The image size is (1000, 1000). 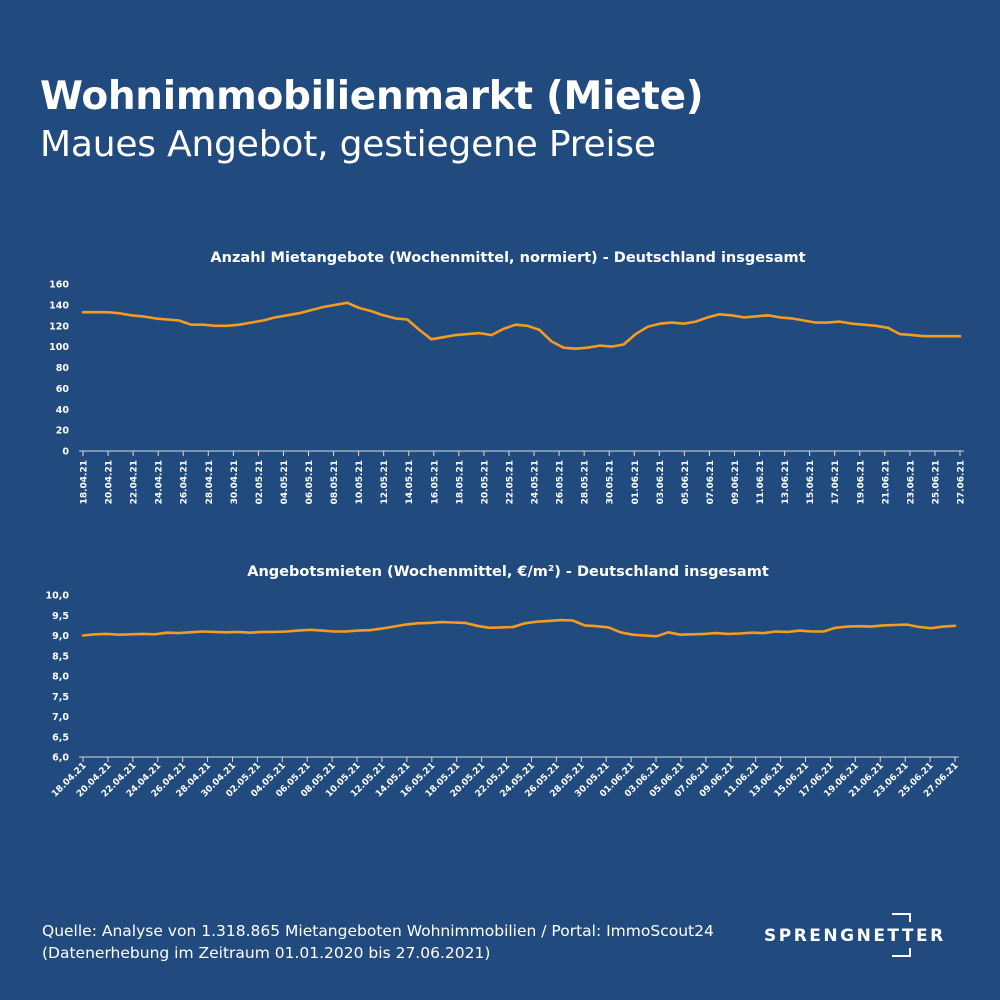 What do you see at coordinates (761, 482) in the screenshot?
I see `x-tick-label: 11.06.21` at bounding box center [761, 482].